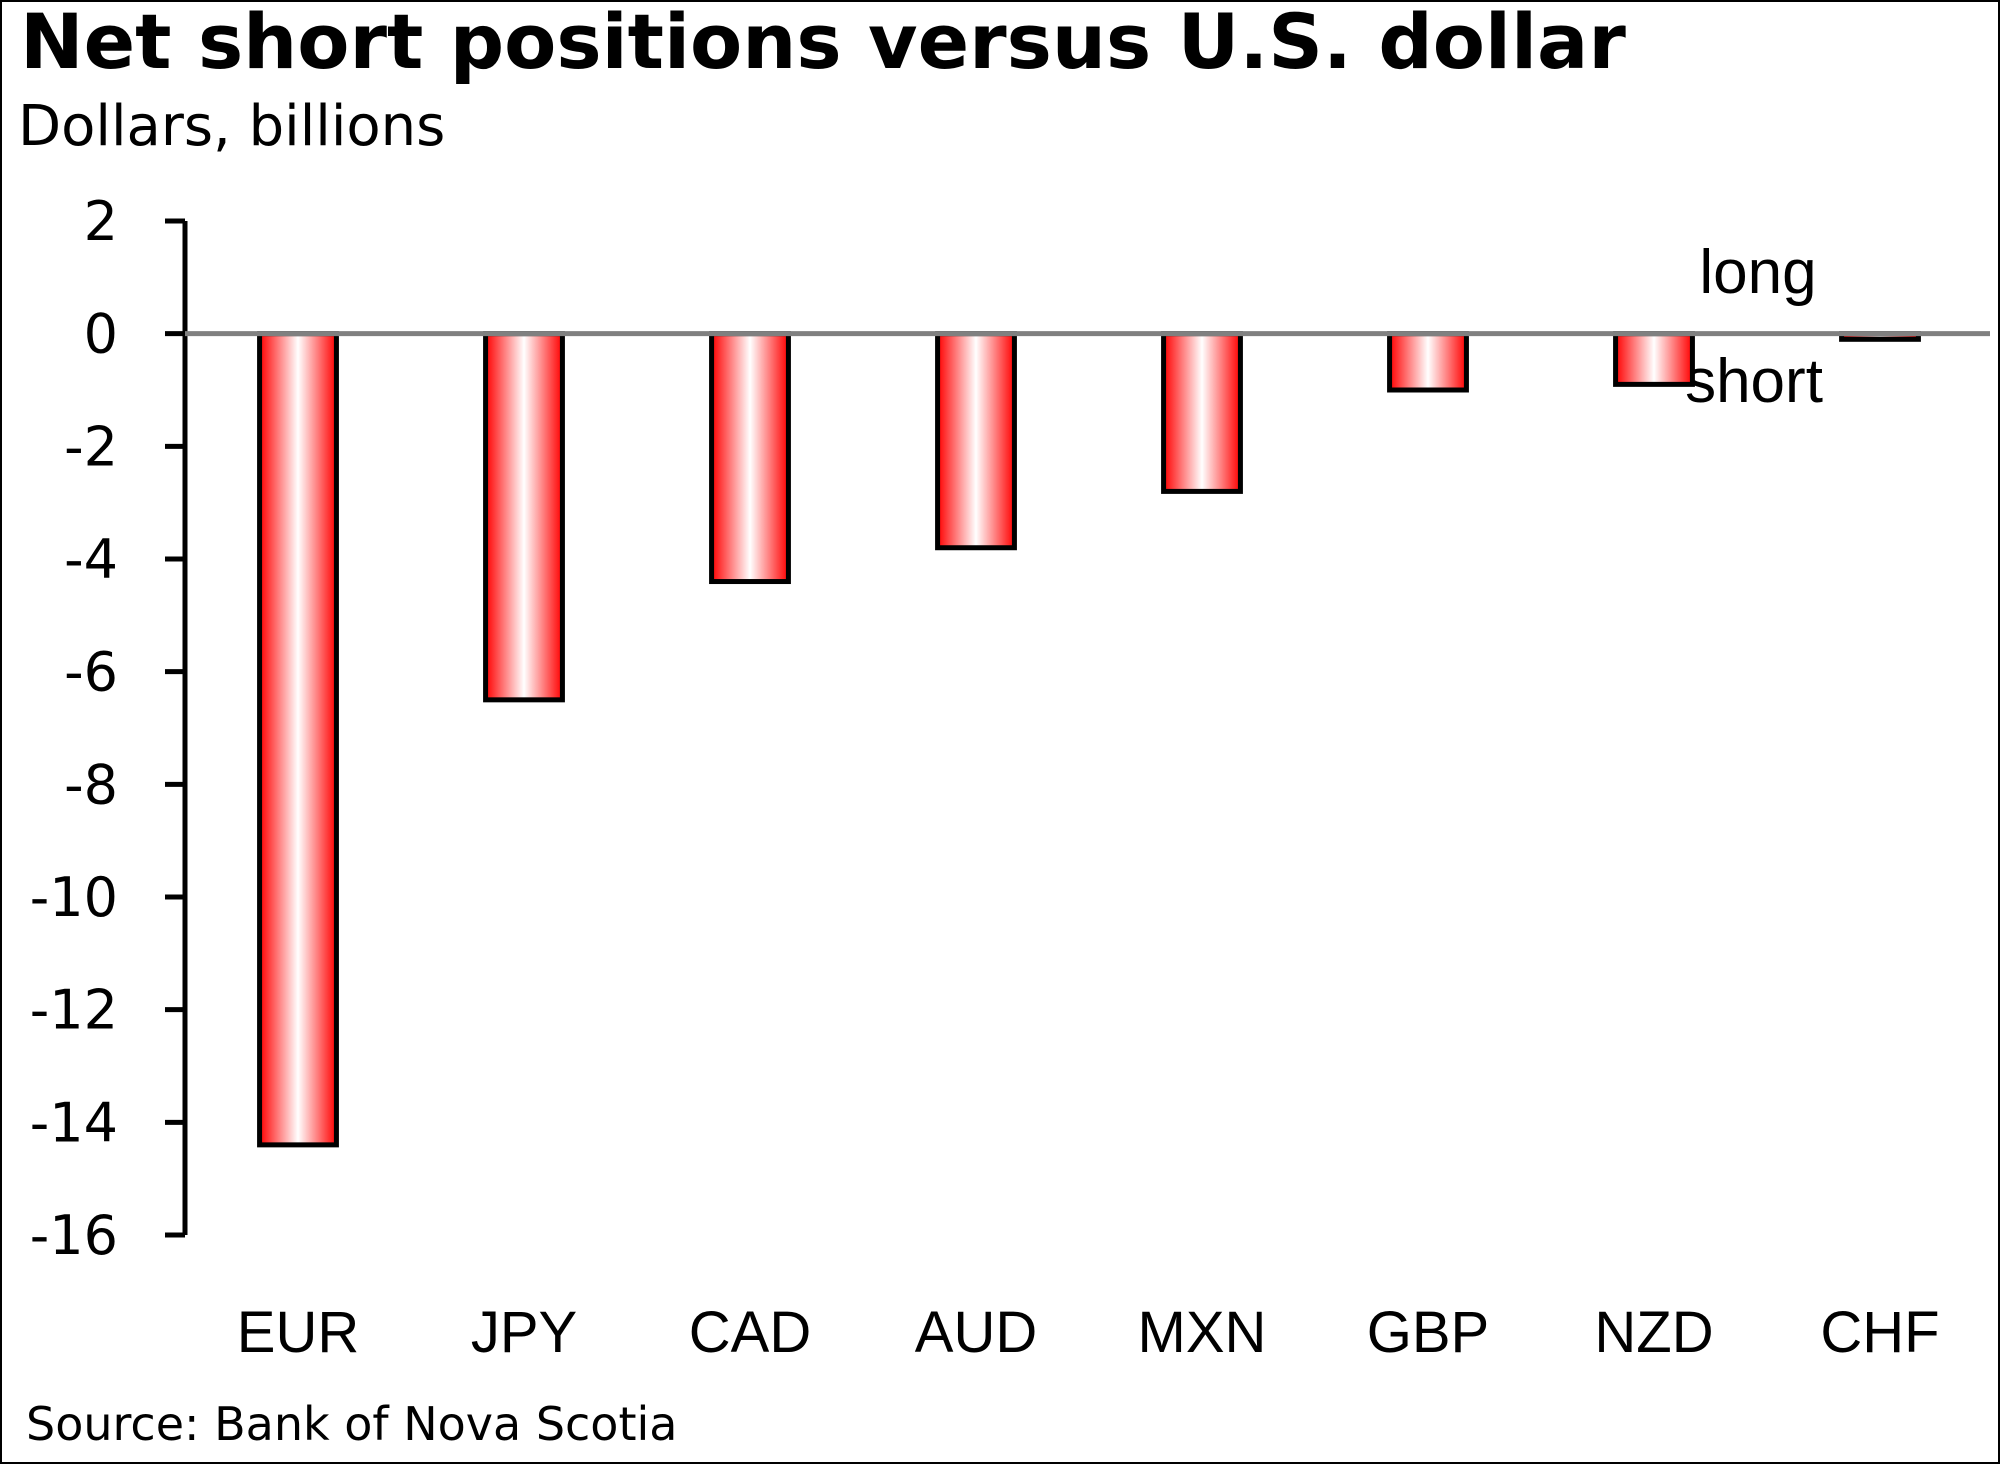 Image resolution: width=2000 pixels, height=1464 pixels. Describe the element at coordinates (74, 1235) in the screenshot. I see `y-tick-label: -16` at that location.